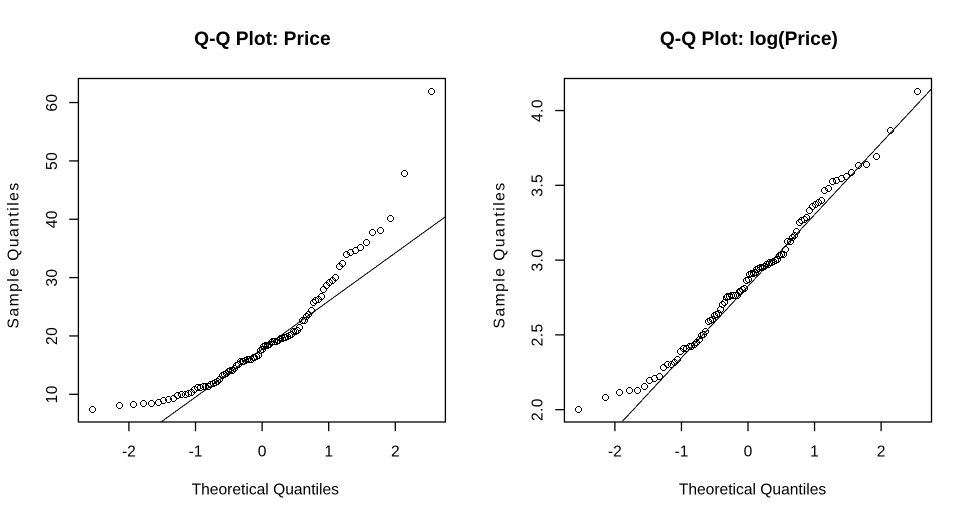 The height and width of the screenshot is (525, 972). I want to click on svg-text: 30, so click(52, 278).